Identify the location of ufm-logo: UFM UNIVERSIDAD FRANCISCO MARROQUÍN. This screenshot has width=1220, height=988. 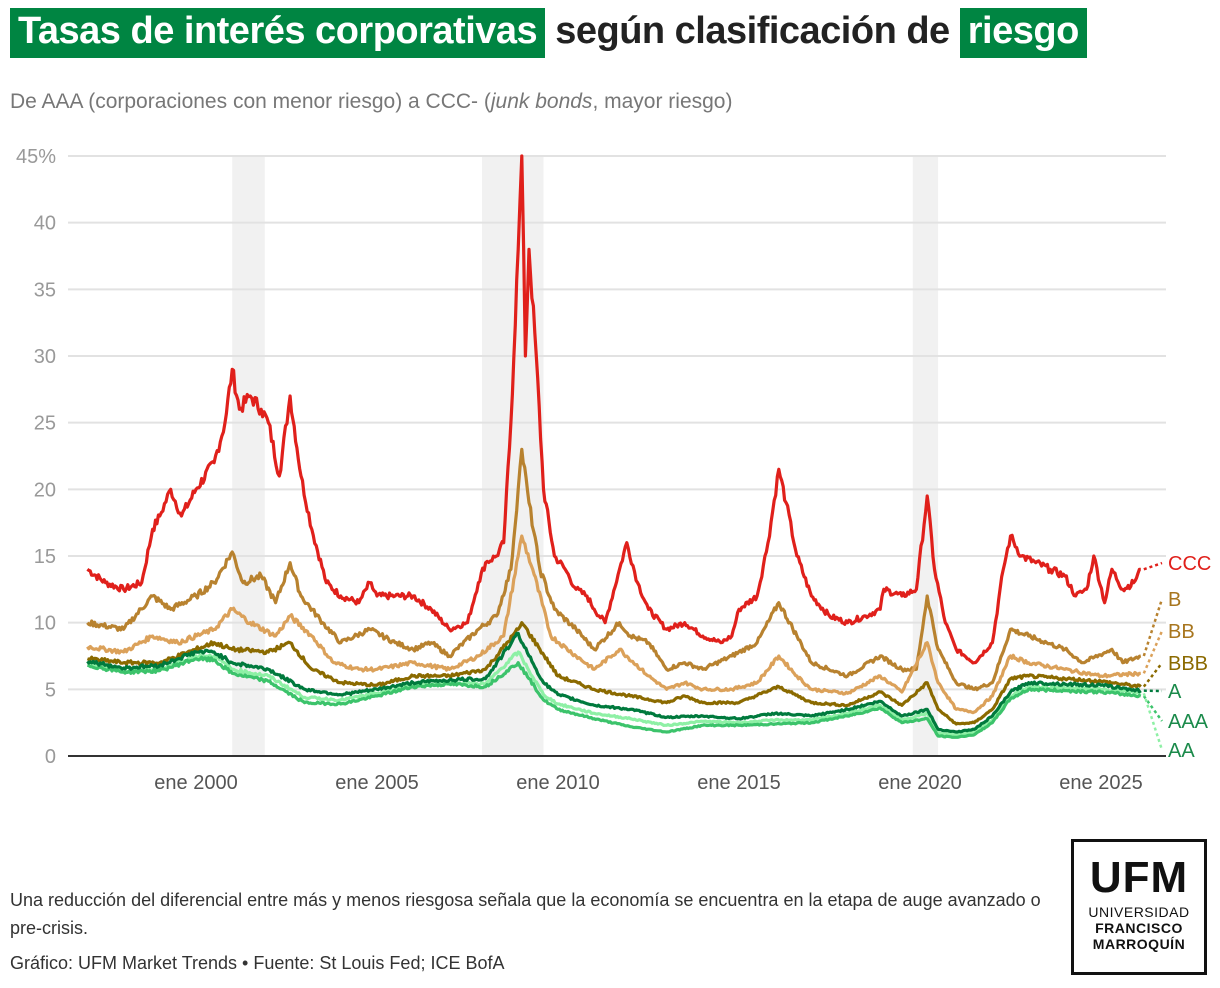
(1139, 907).